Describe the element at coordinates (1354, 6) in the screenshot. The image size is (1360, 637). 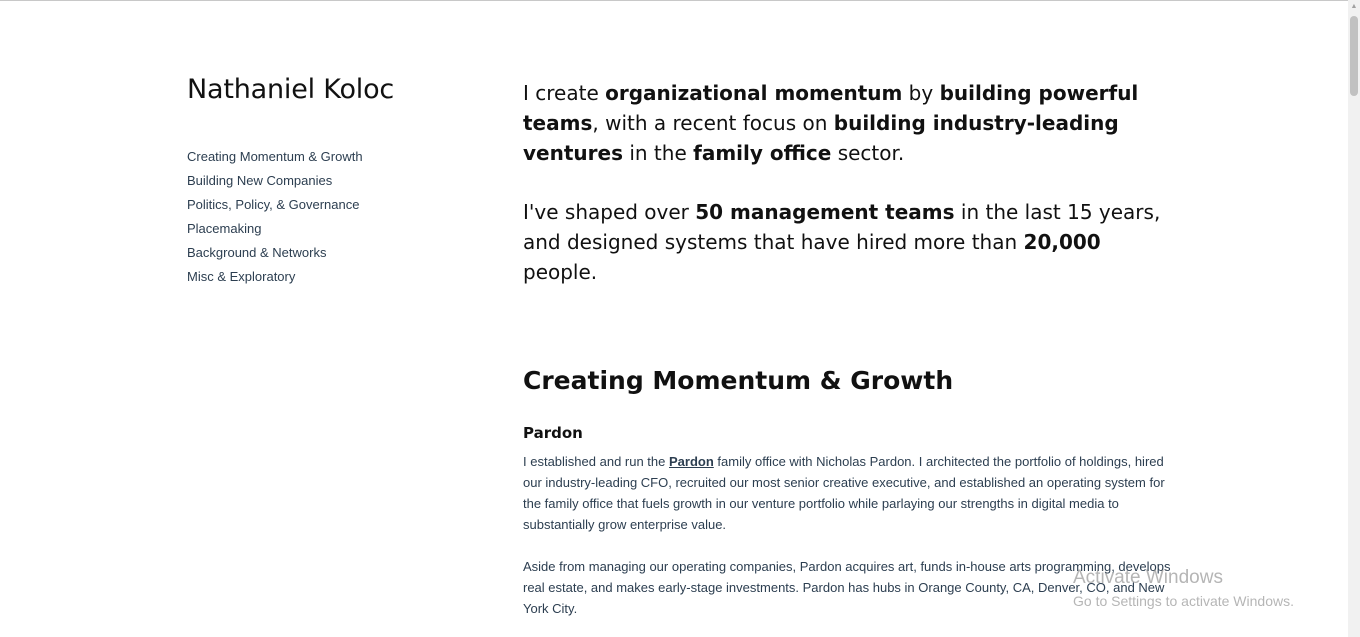
I see `scroll-up-arrow-icon: ▲` at that location.